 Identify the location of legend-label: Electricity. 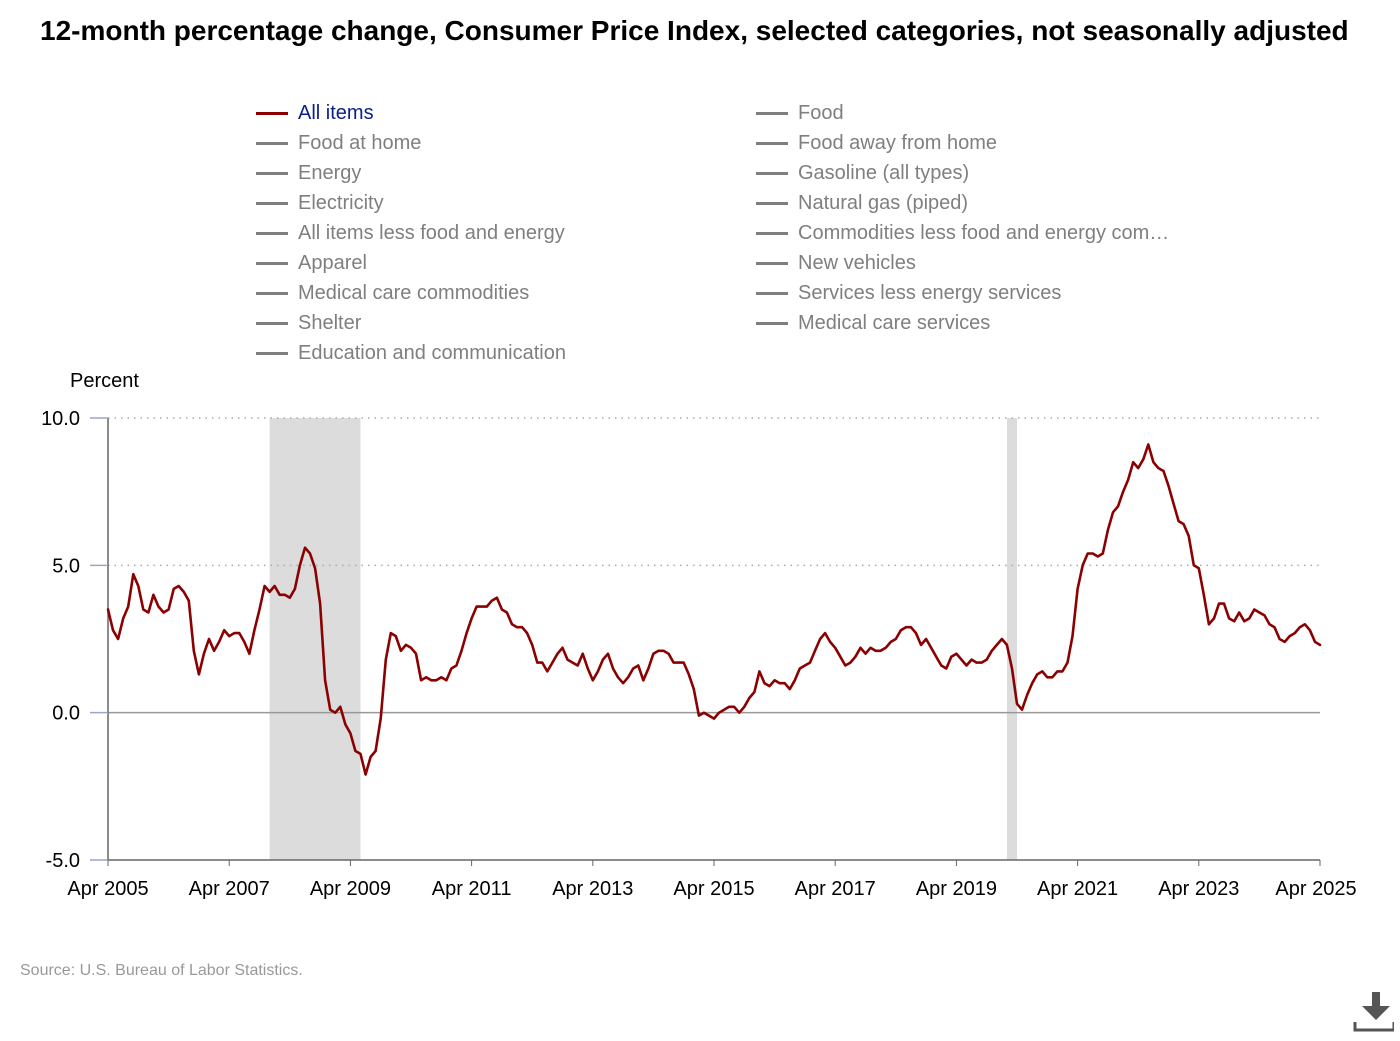
(341, 202).